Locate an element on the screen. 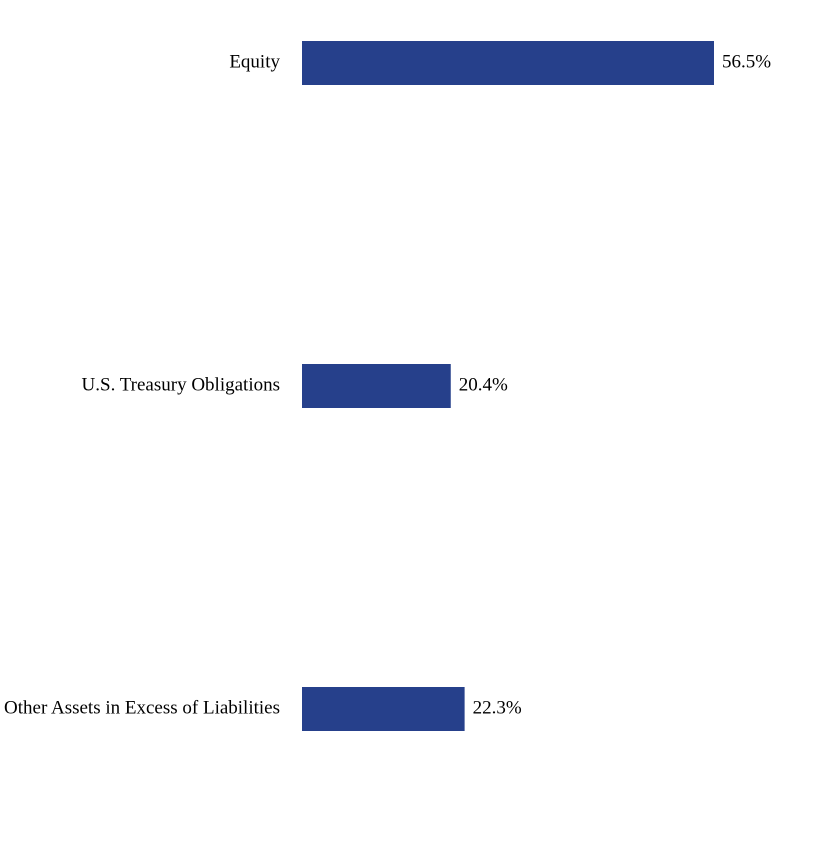  value-label: 22.3% is located at coordinates (497, 707).